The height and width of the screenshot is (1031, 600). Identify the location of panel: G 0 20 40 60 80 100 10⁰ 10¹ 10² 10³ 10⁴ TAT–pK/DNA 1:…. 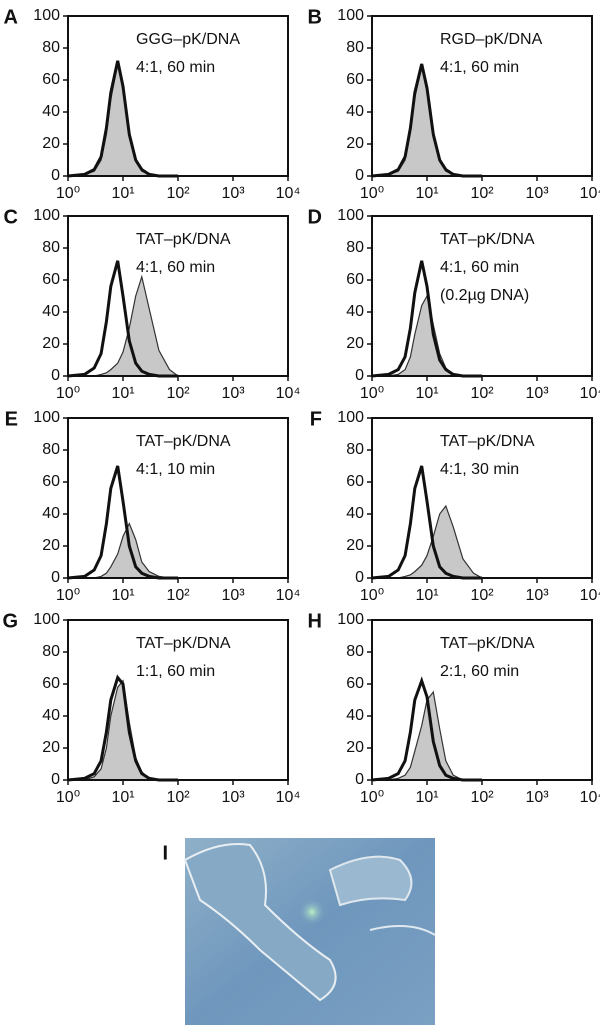
(151, 708).